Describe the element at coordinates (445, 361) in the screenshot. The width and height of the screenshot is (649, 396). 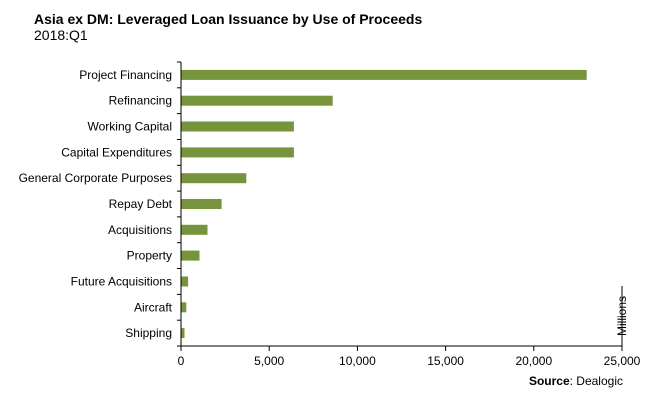
I see `x-tick-label-3: 15,000` at that location.